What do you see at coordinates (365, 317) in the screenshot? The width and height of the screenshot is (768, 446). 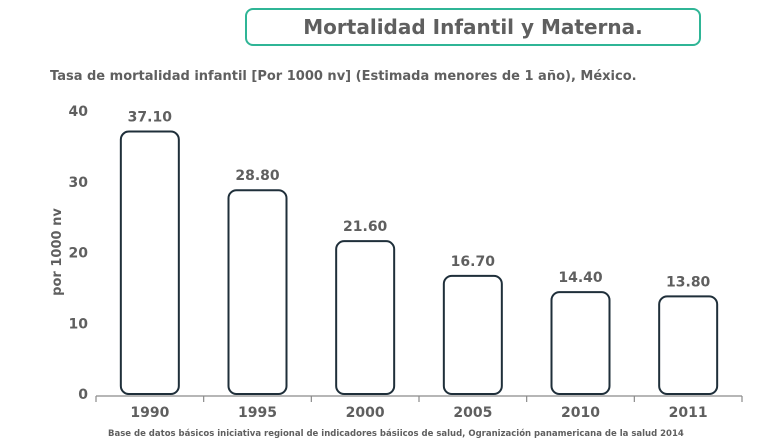 I see `bar-2000` at bounding box center [365, 317].